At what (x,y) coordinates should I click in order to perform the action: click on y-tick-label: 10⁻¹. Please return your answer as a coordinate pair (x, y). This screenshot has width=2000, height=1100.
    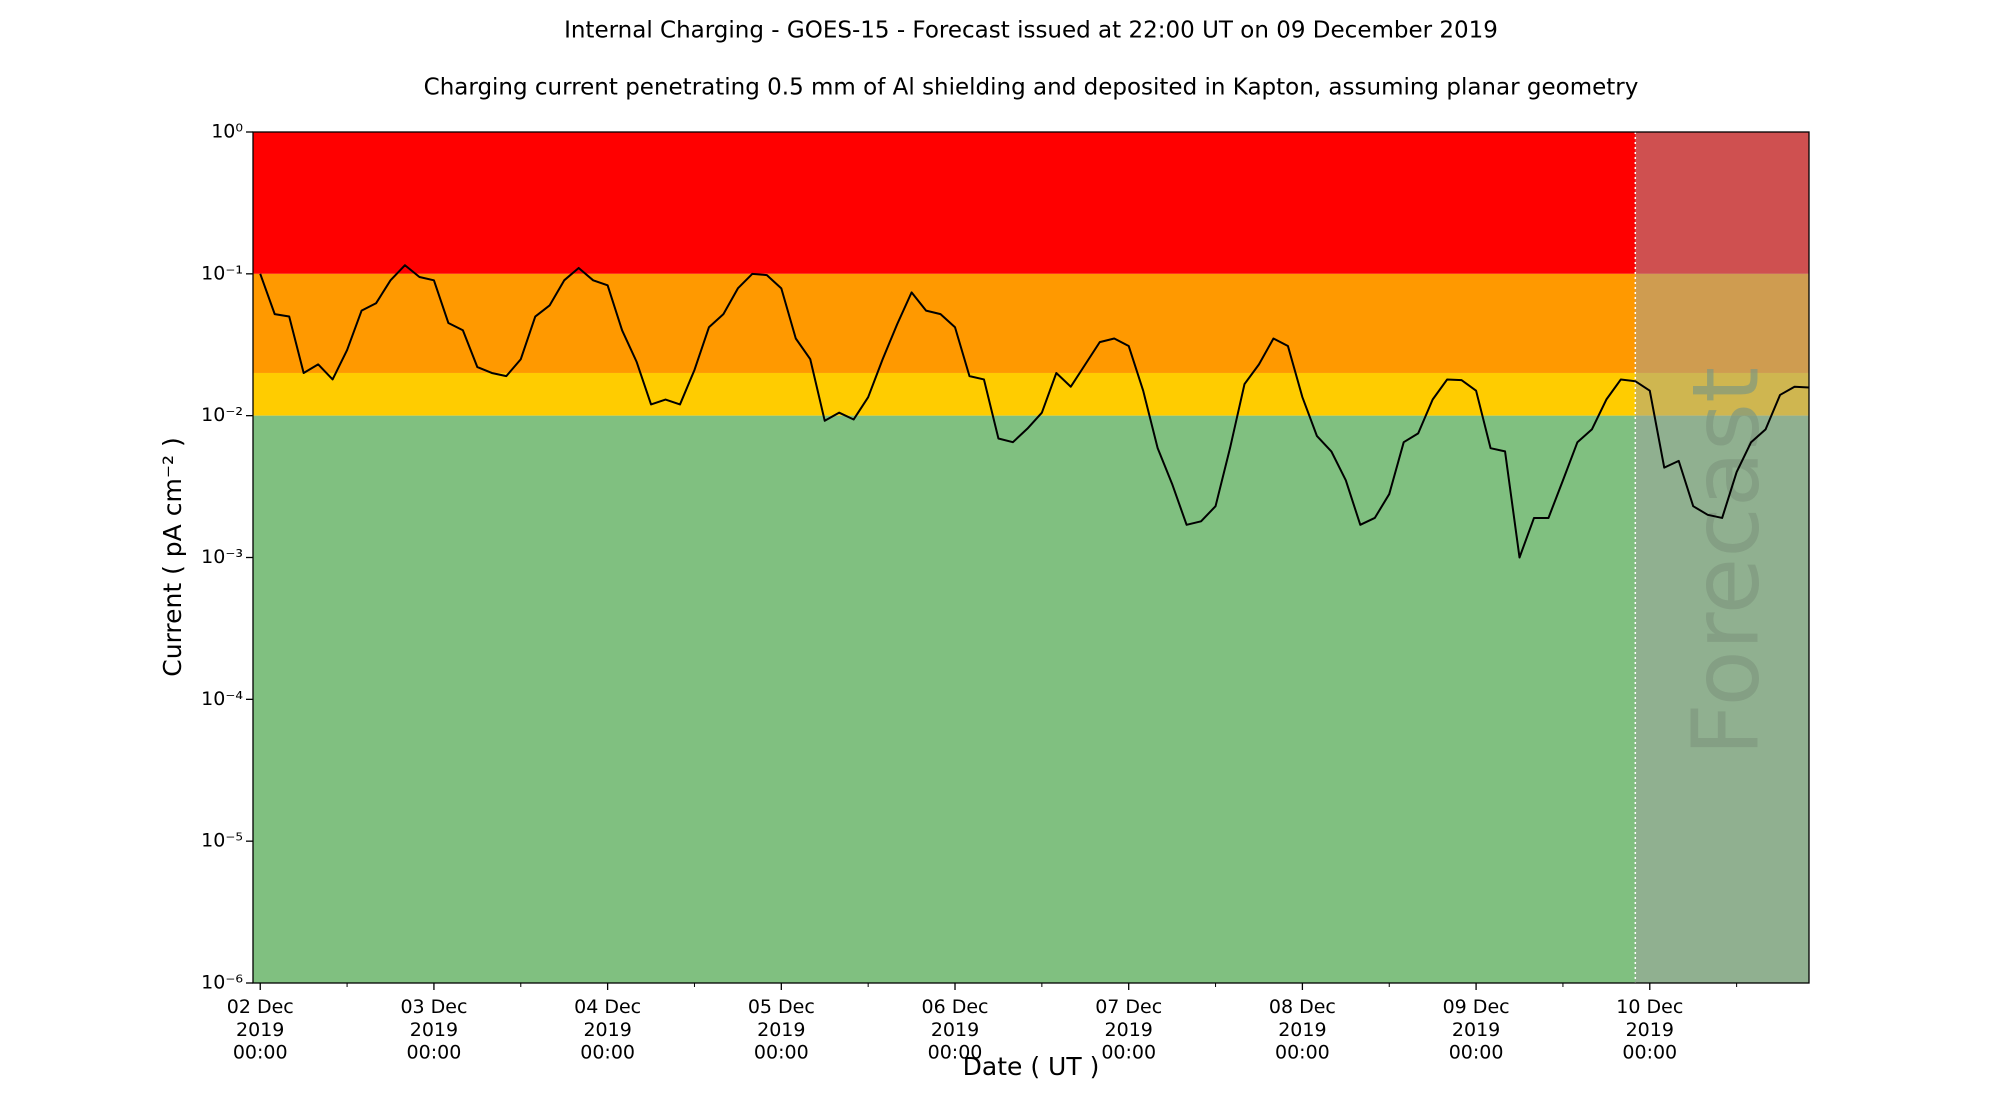
    Looking at the image, I should click on (222, 273).